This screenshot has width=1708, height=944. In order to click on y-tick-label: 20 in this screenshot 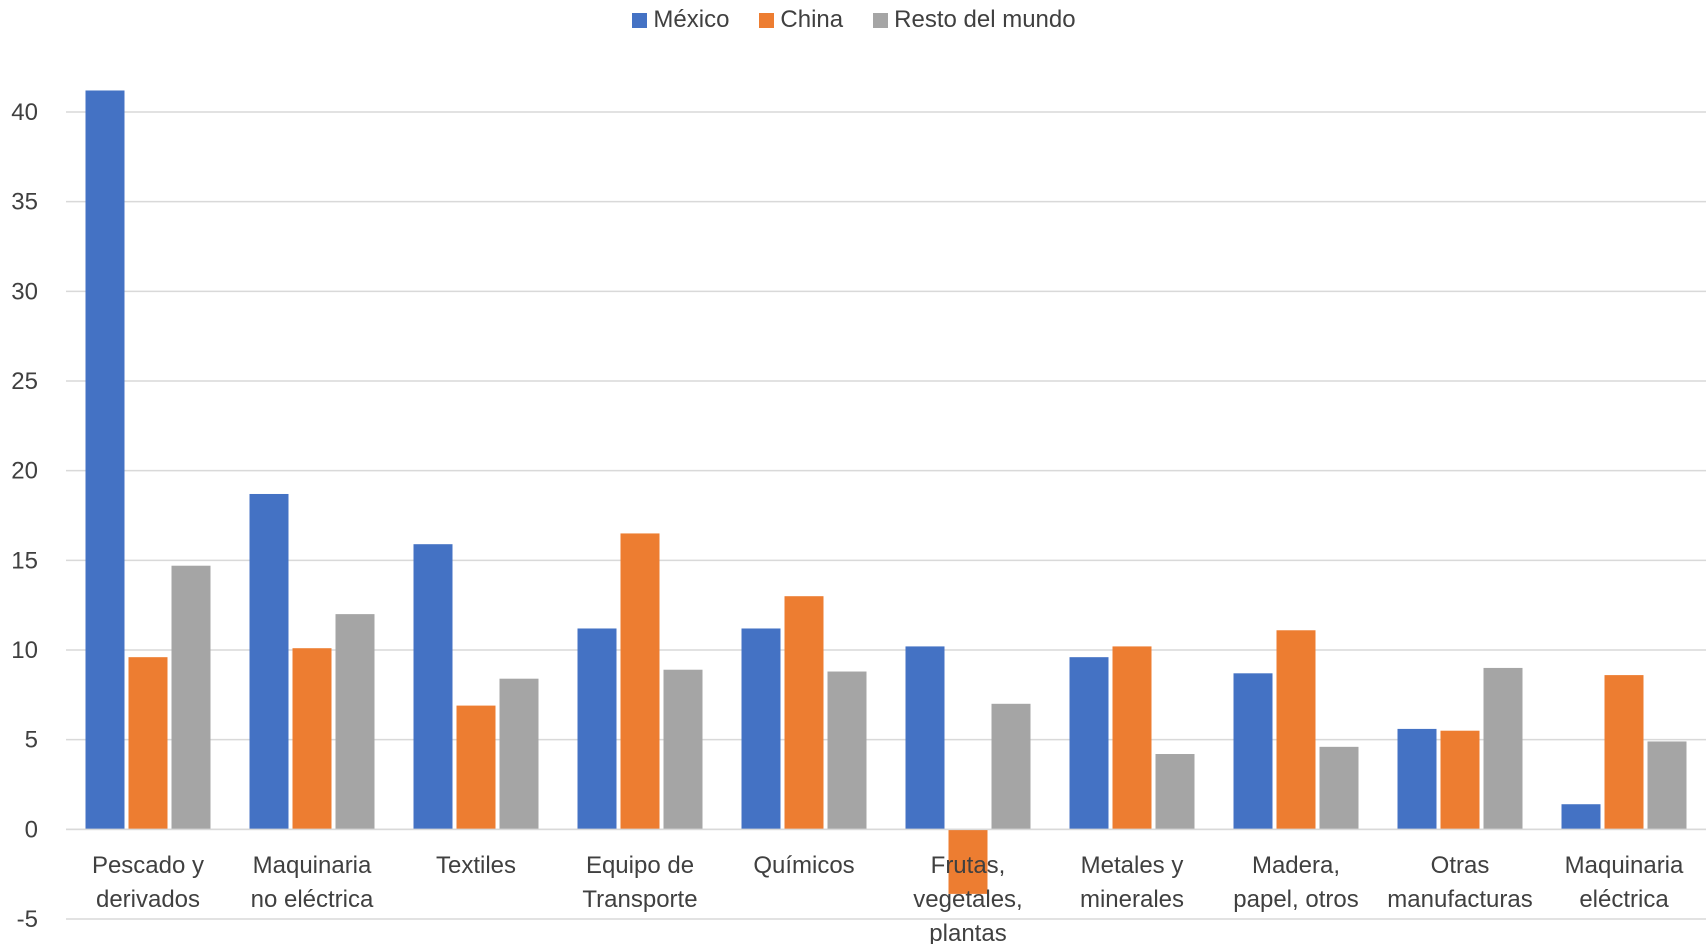, I will do `click(24, 471)`.